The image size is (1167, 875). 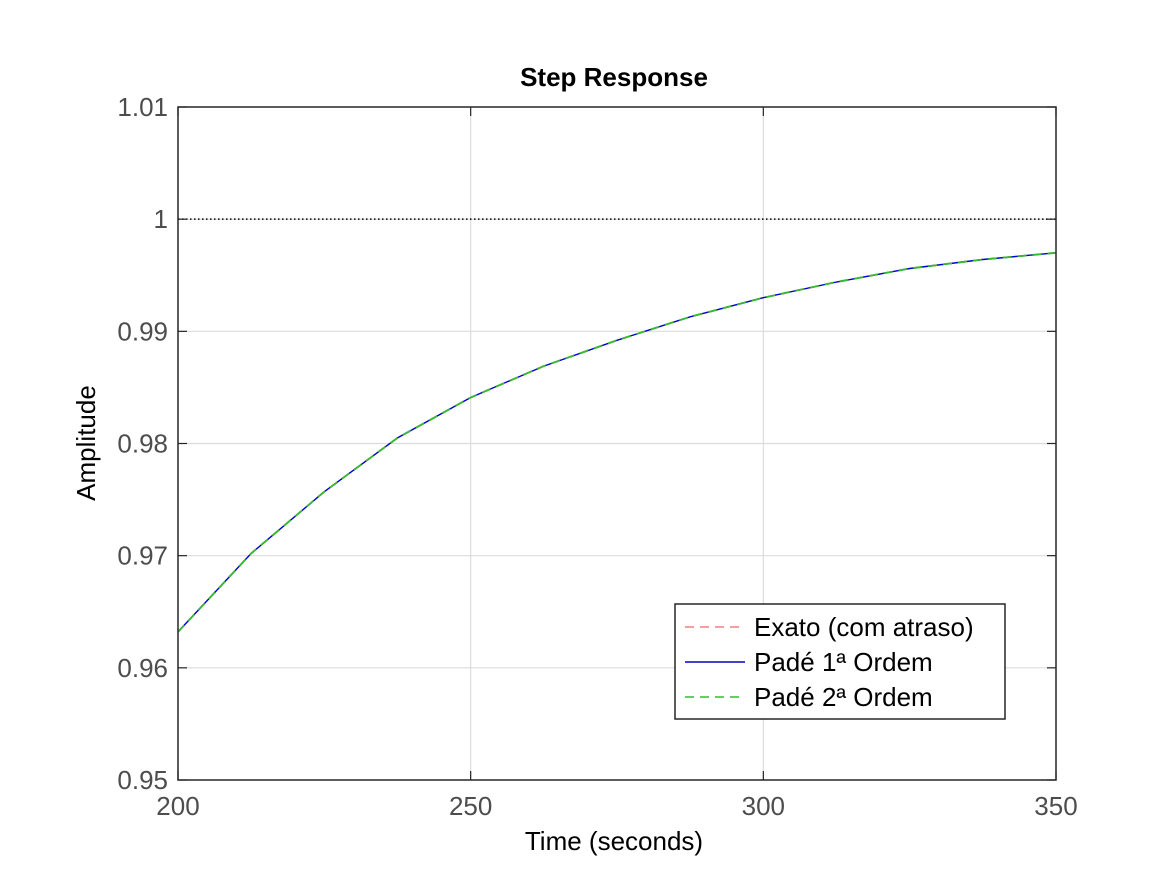 I want to click on y-tick-label: 0.98, so click(x=142, y=444).